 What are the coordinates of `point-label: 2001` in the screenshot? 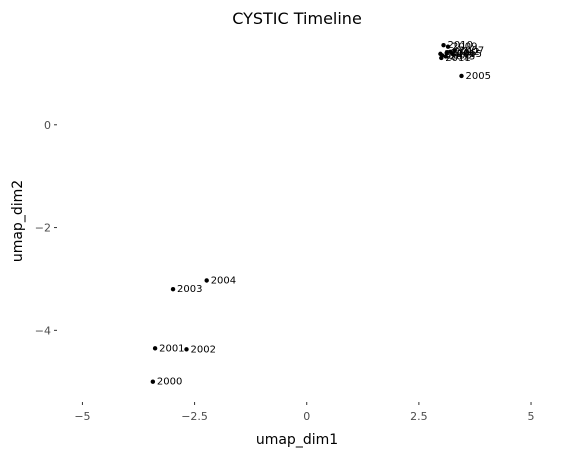 It's located at (171, 348).